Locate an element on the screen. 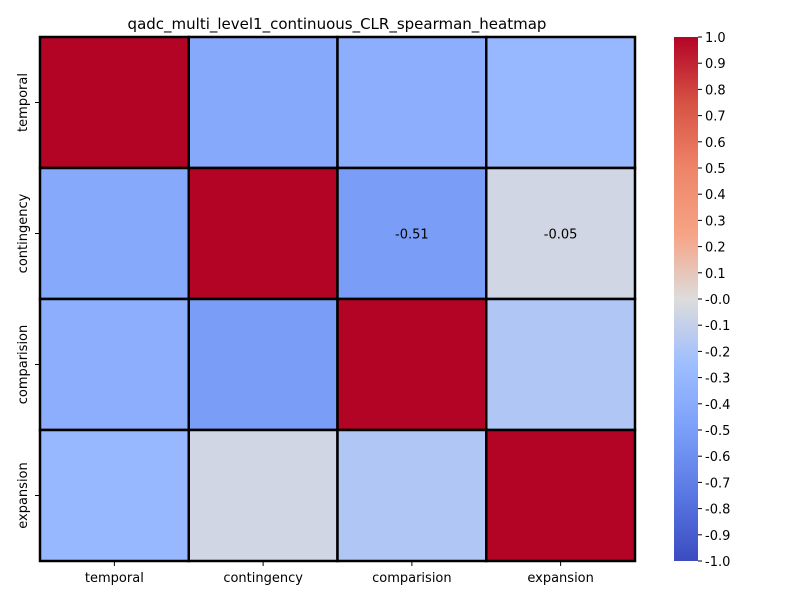  colorbar-tick-label: 0.5 is located at coordinates (715, 169).